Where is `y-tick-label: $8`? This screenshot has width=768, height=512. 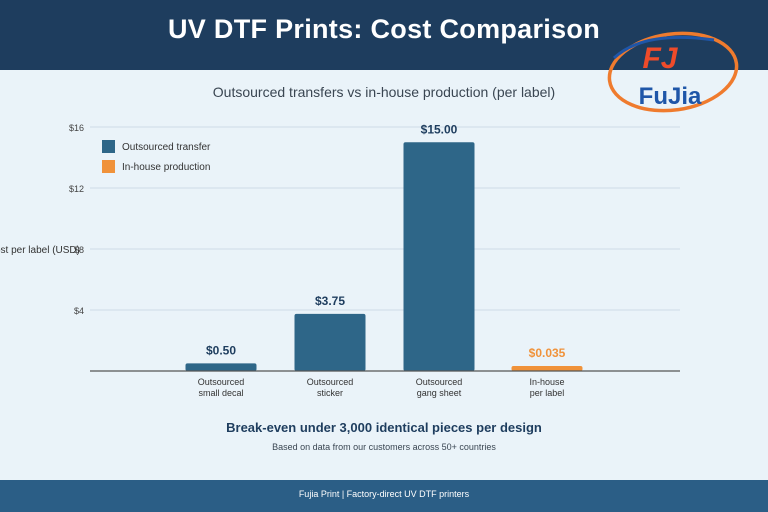
y-tick-label: $8 is located at coordinates (79, 250).